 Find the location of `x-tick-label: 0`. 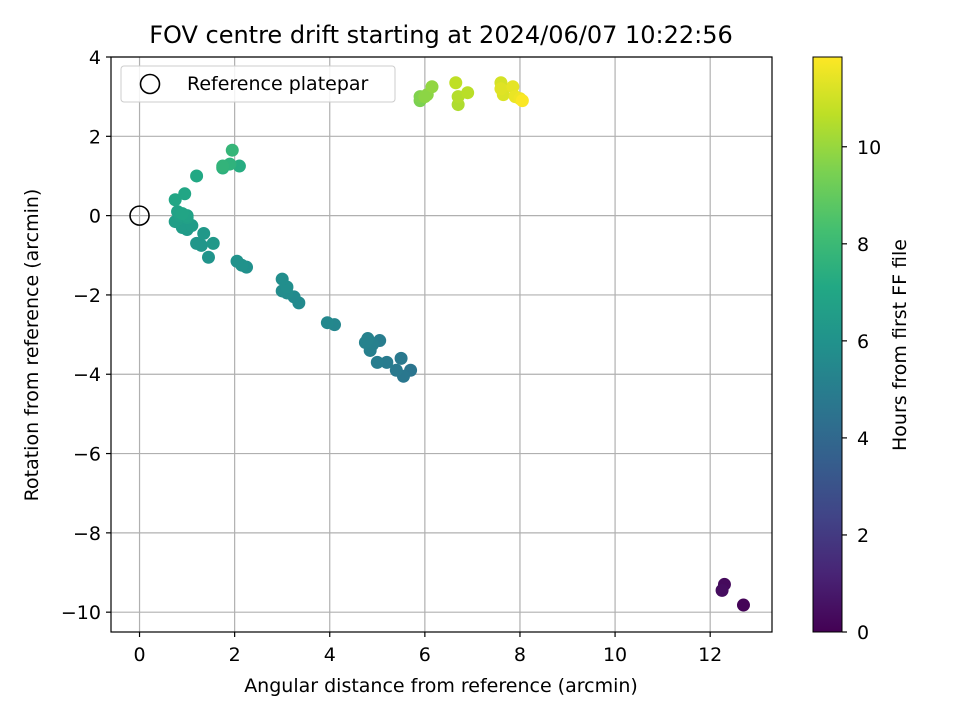

x-tick-label: 0 is located at coordinates (139, 655).